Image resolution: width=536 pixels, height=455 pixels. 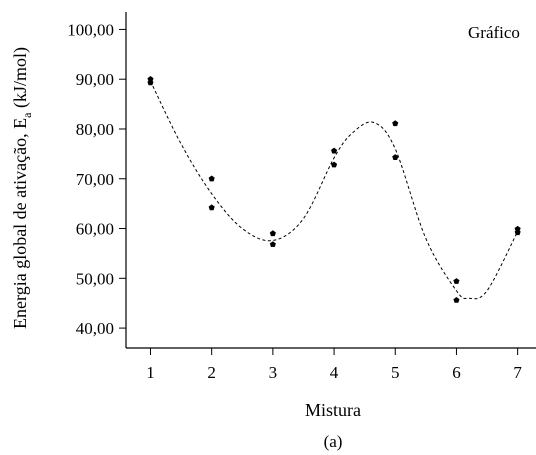 What do you see at coordinates (95, 328) in the screenshot?
I see `y-tick-label: 40,00` at bounding box center [95, 328].